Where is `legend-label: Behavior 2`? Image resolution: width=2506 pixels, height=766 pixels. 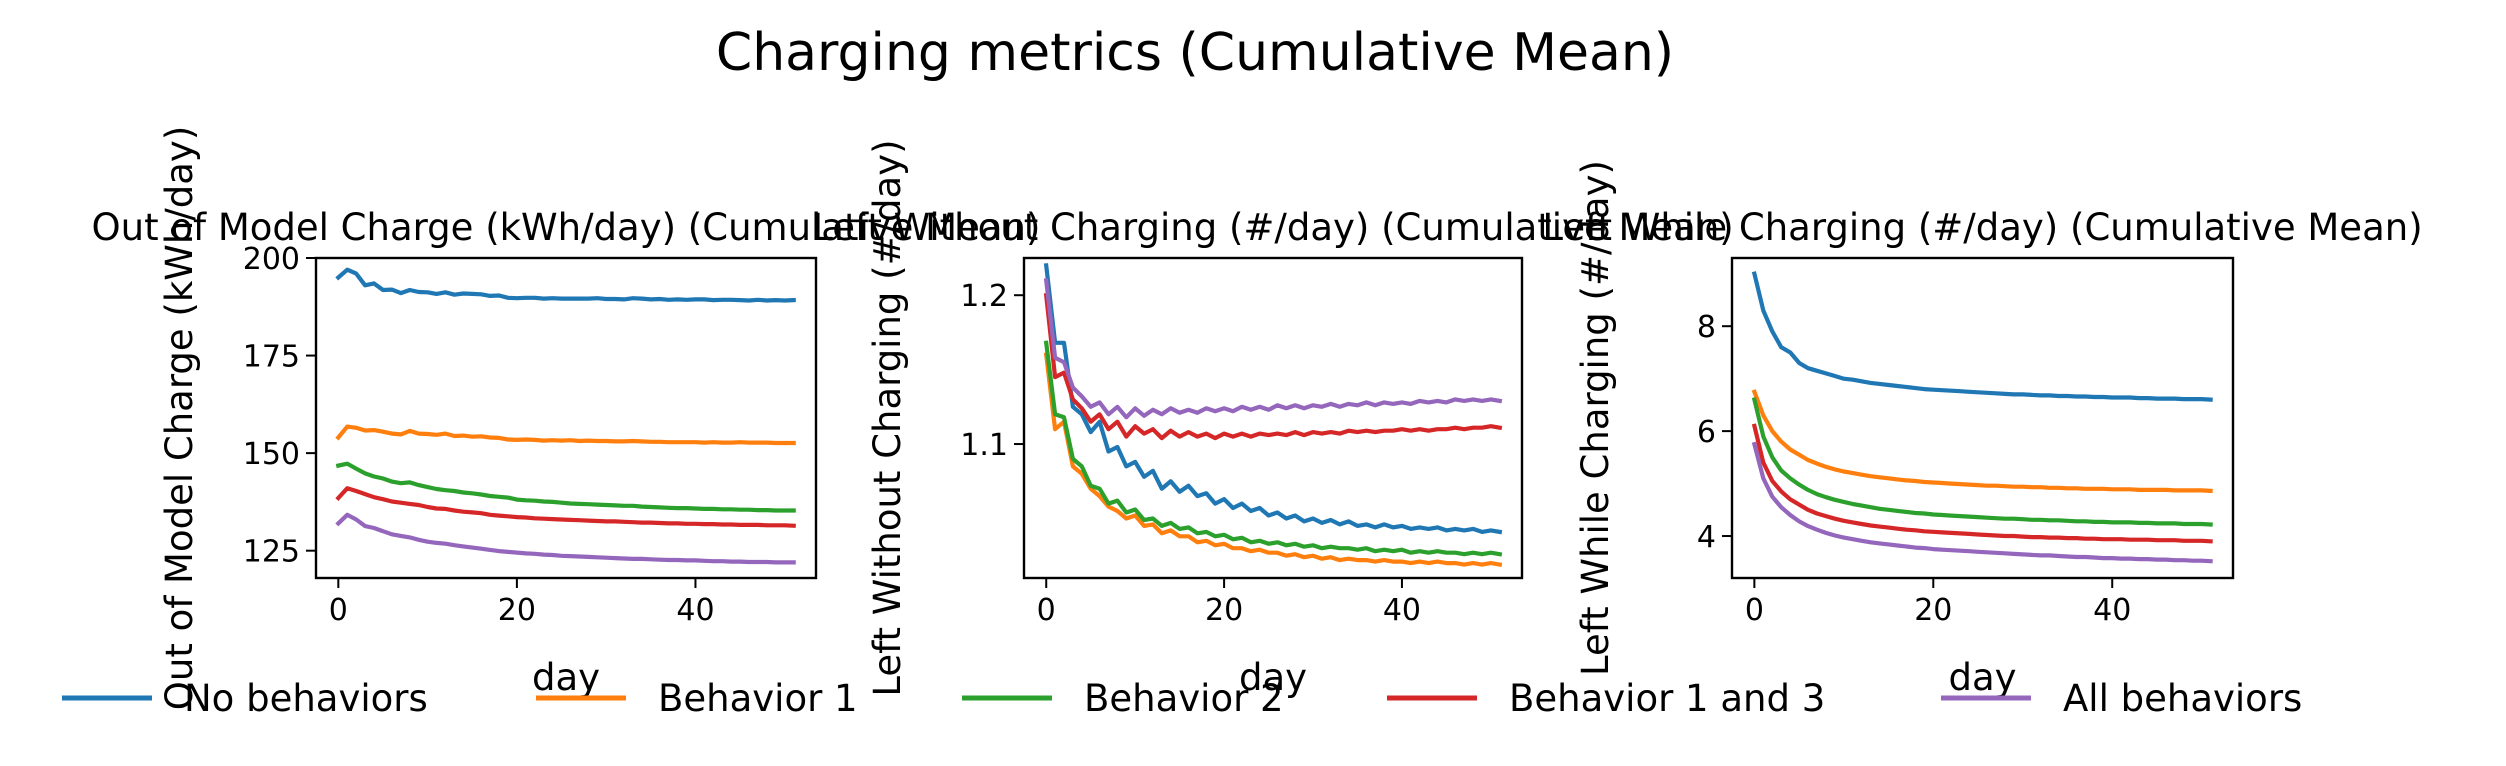
legend-label: Behavior 2 is located at coordinates (1184, 698).